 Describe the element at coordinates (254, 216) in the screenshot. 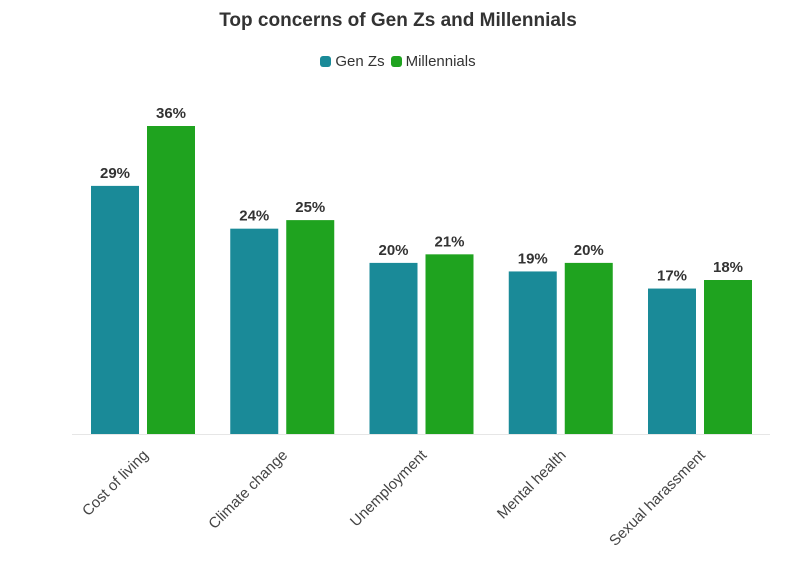

I see `data-label-gen-zs-climate-change: 24%` at that location.